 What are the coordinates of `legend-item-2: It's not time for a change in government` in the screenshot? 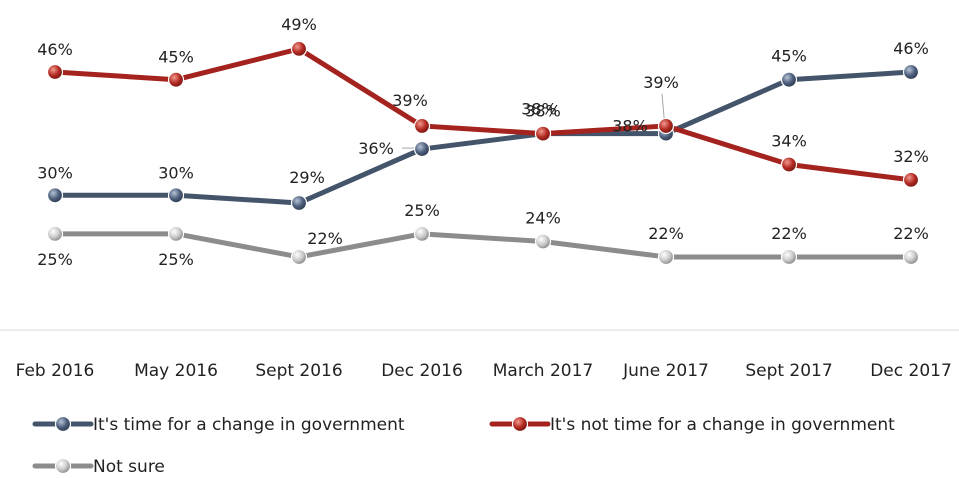 It's located at (692, 425).